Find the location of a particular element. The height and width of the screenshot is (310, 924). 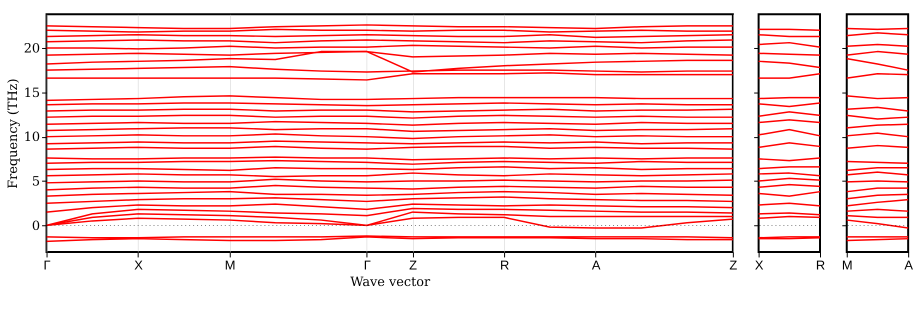

y-tick-label: 10 is located at coordinates (32, 138).